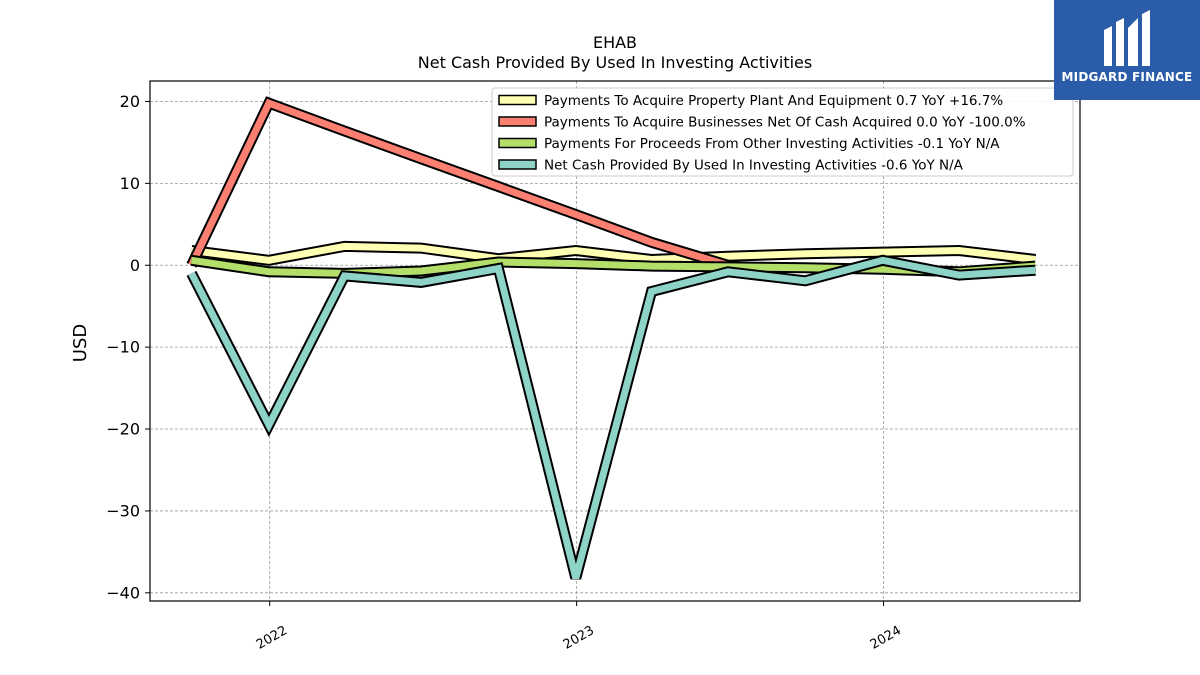 This screenshot has height=675, width=1200. Describe the element at coordinates (1127, 38) in the screenshot. I see `logo-mark-icon` at that location.